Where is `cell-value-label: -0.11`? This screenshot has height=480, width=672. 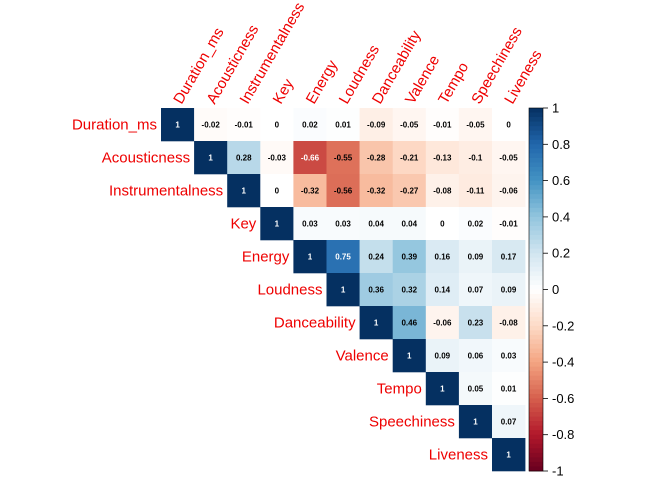 cell-value-label: -0.11 is located at coordinates (476, 191).